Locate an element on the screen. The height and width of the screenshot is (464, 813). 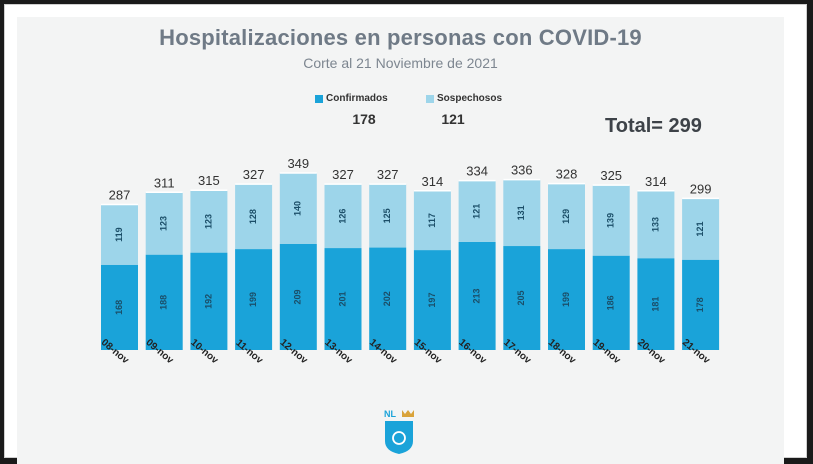
value-label-sospechosos-09-nov: 123 is located at coordinates (164, 223).